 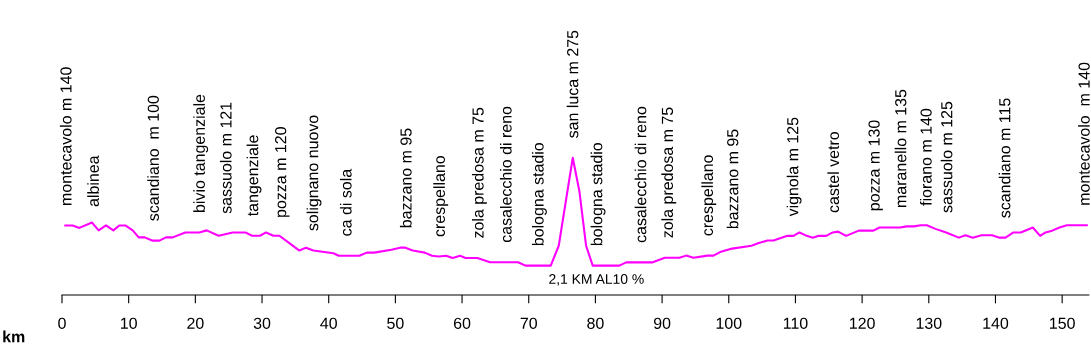 What do you see at coordinates (946, 157) in the screenshot?
I see `annotation: sassuolo m 125` at bounding box center [946, 157].